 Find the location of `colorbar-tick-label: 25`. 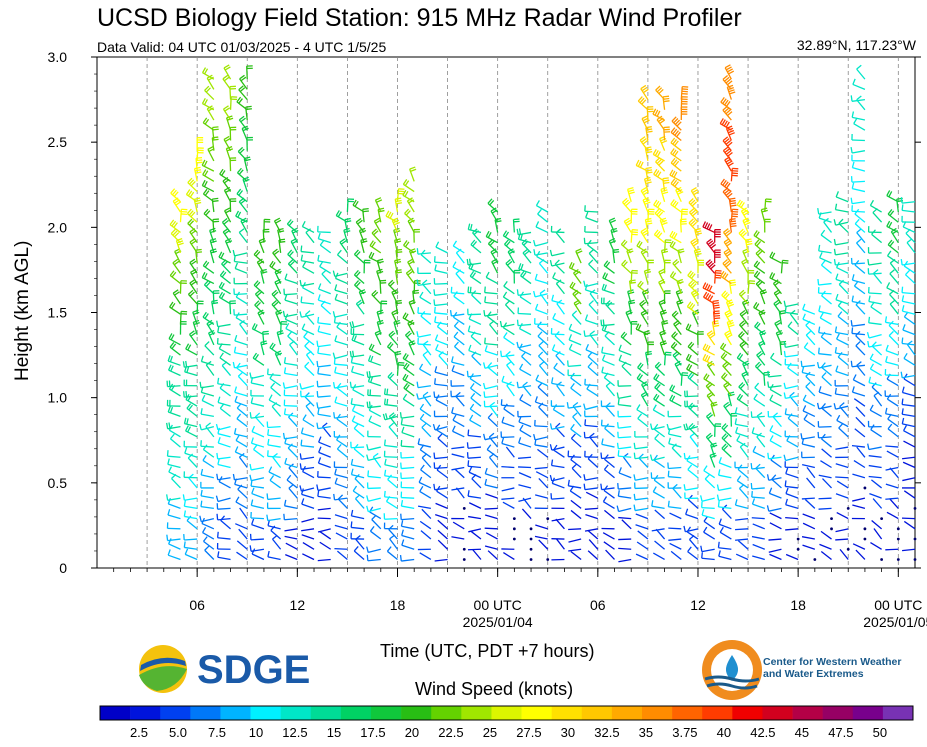

colorbar-tick-label: 25 is located at coordinates (490, 732).